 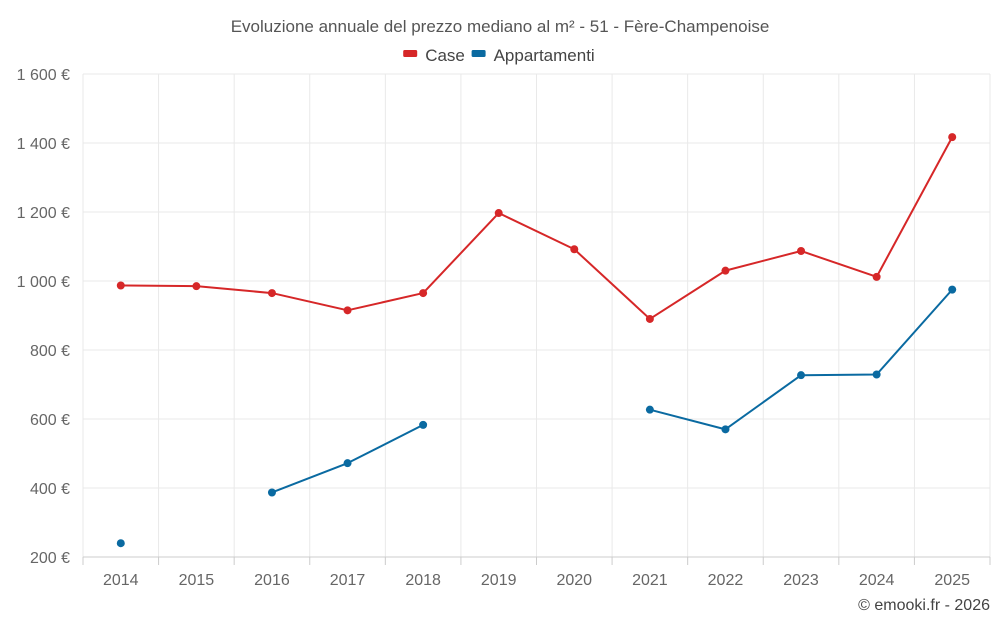 What do you see at coordinates (50, 420) in the screenshot?
I see `y-tick-label: 600 €` at bounding box center [50, 420].